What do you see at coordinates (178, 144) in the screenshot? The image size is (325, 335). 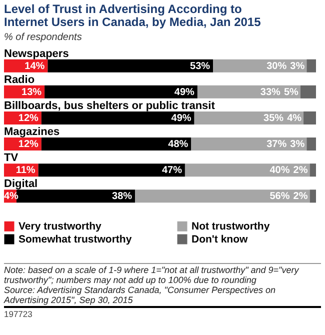 I see `data-label: 48%` at bounding box center [178, 144].